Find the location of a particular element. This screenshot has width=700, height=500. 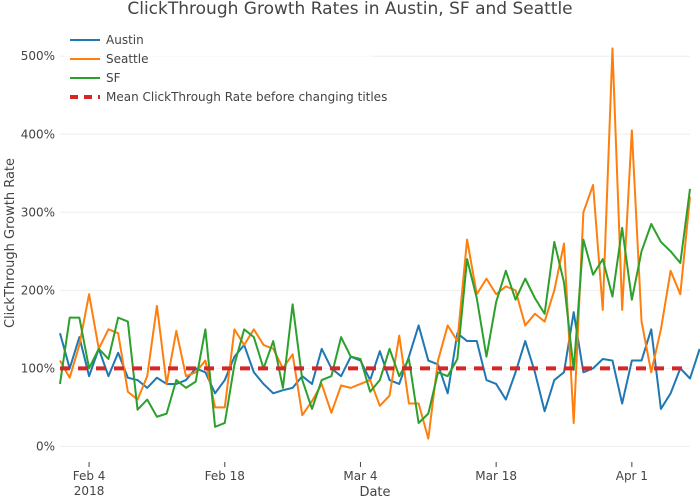

legend-label: Austin is located at coordinates (125, 40).